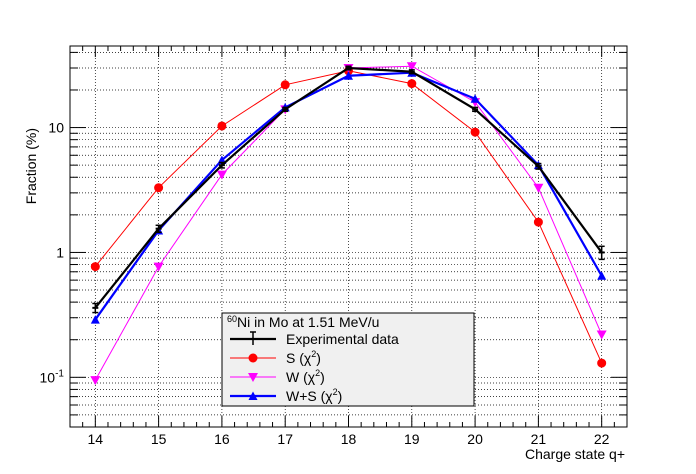  Describe the element at coordinates (475, 439) in the screenshot. I see `x-tick-label: 20` at that location.